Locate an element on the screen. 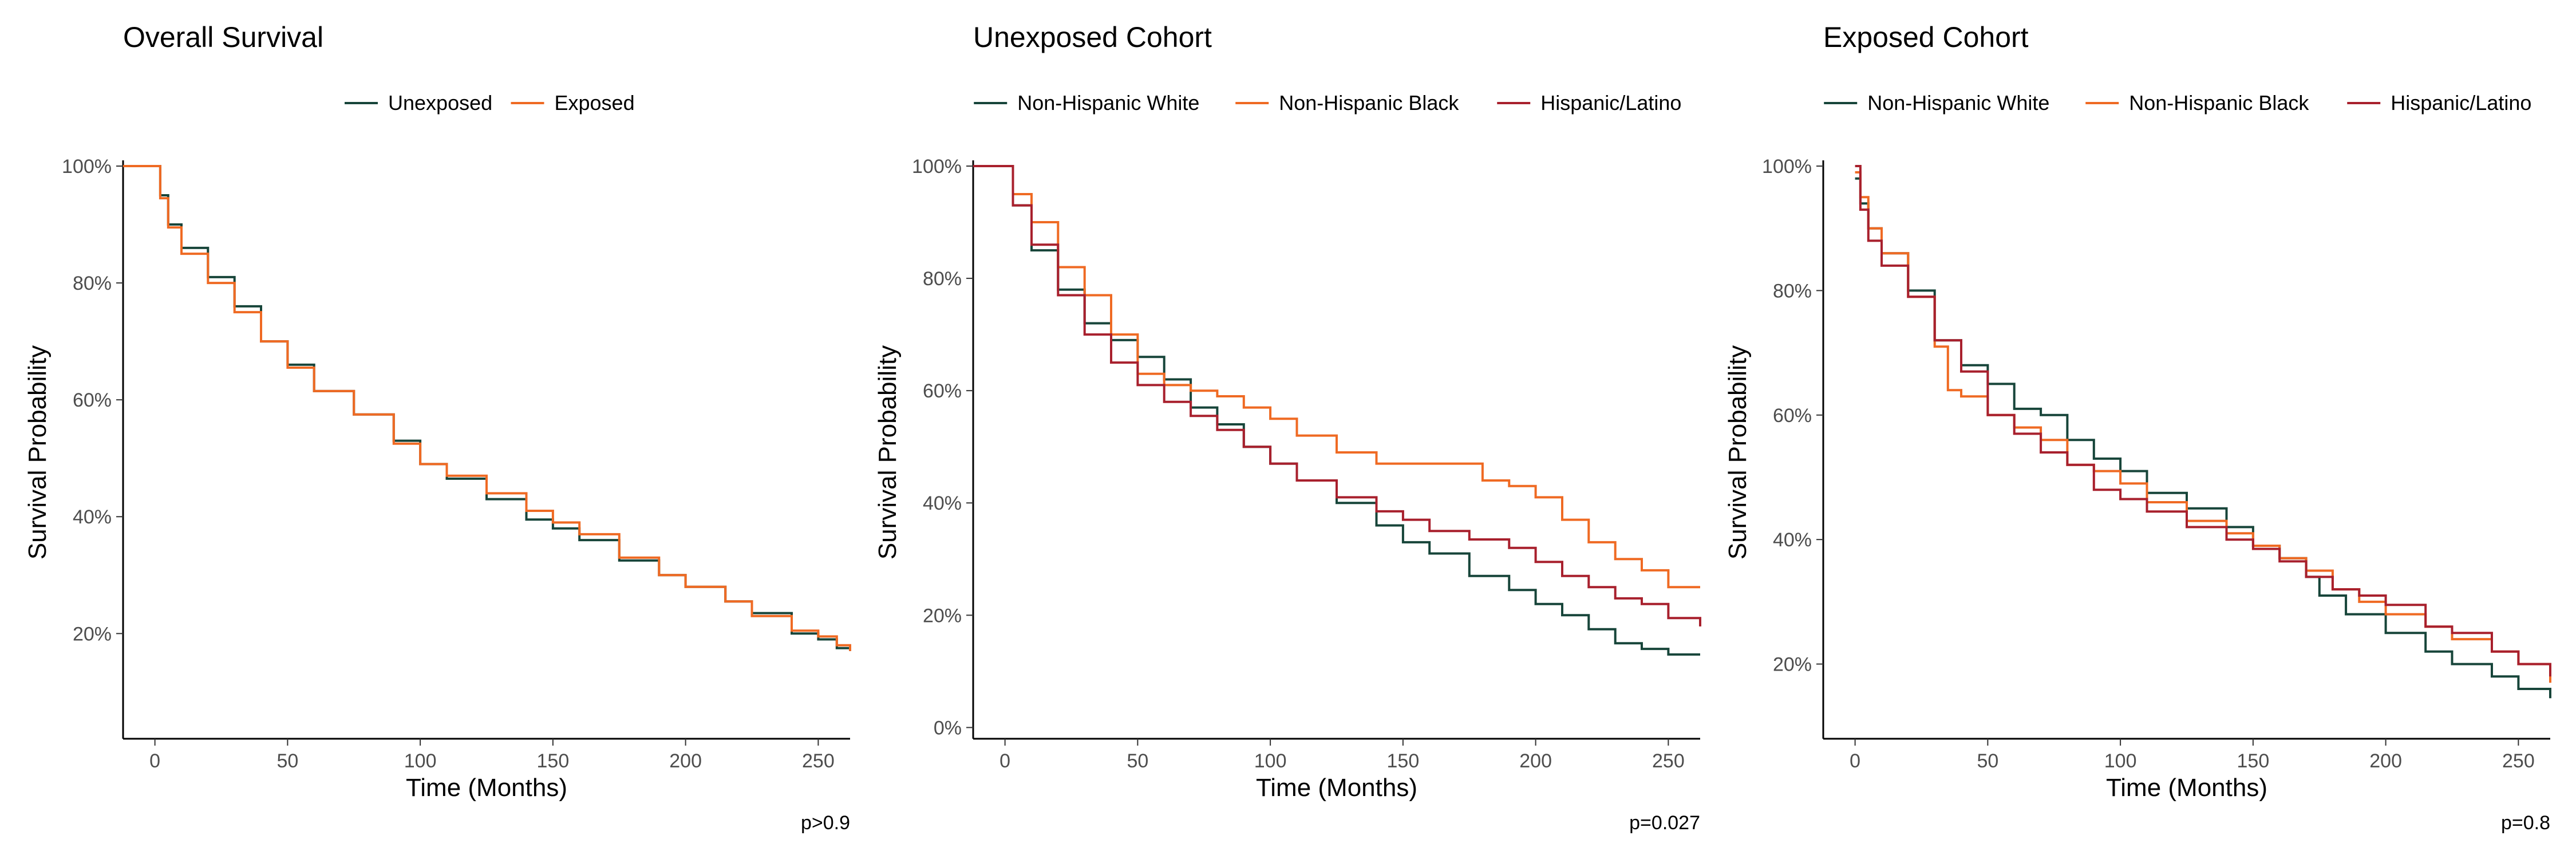 Image resolution: width=2576 pixels, height=859 pixels. legend-item-2: Exposed is located at coordinates (573, 103).